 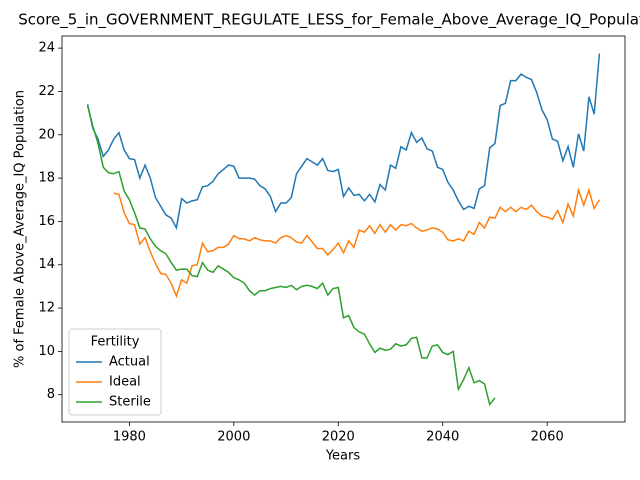 What do you see at coordinates (46, 48) in the screenshot?
I see `y-tick-label: 24` at bounding box center [46, 48].